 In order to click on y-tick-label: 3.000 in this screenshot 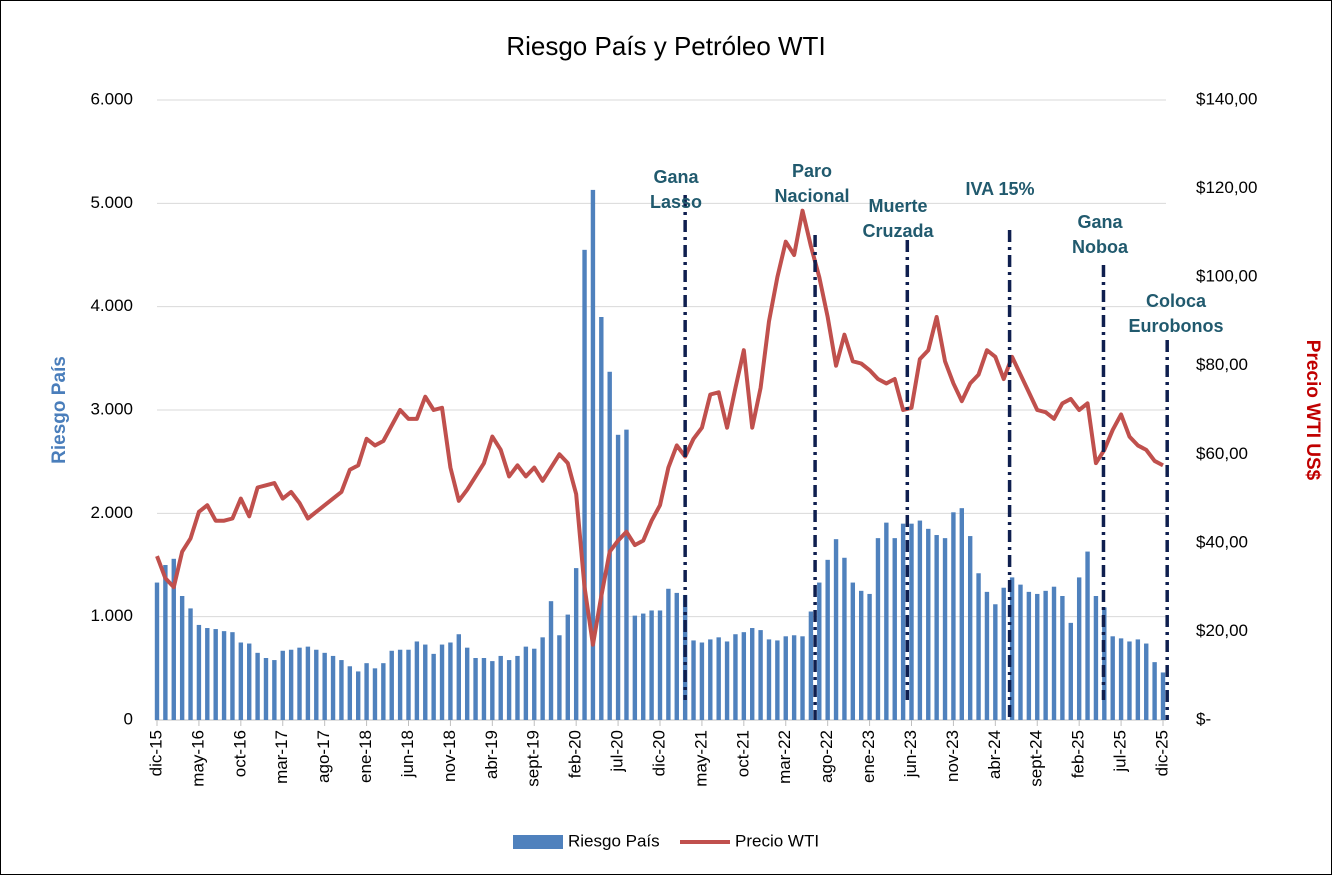, I will do `click(111, 408)`.